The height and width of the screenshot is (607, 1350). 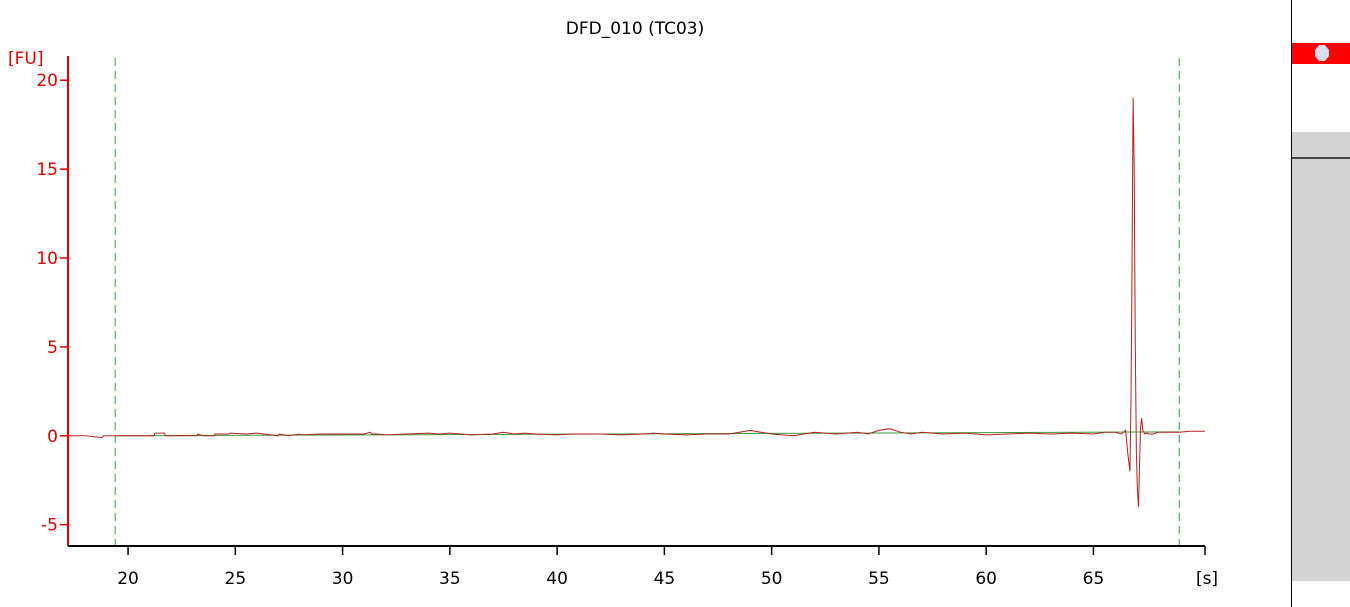 I want to click on channel-side-panel, so click(x=1320, y=303).